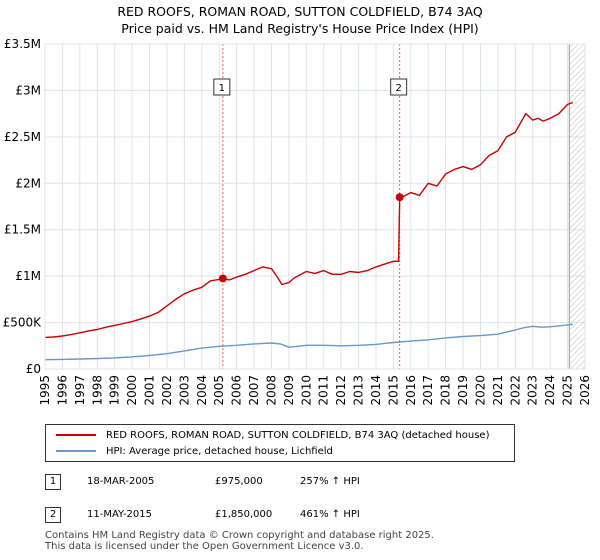 This screenshot has height=560, width=600. What do you see at coordinates (76, 435) in the screenshot?
I see `legend-swatch-property` at bounding box center [76, 435].